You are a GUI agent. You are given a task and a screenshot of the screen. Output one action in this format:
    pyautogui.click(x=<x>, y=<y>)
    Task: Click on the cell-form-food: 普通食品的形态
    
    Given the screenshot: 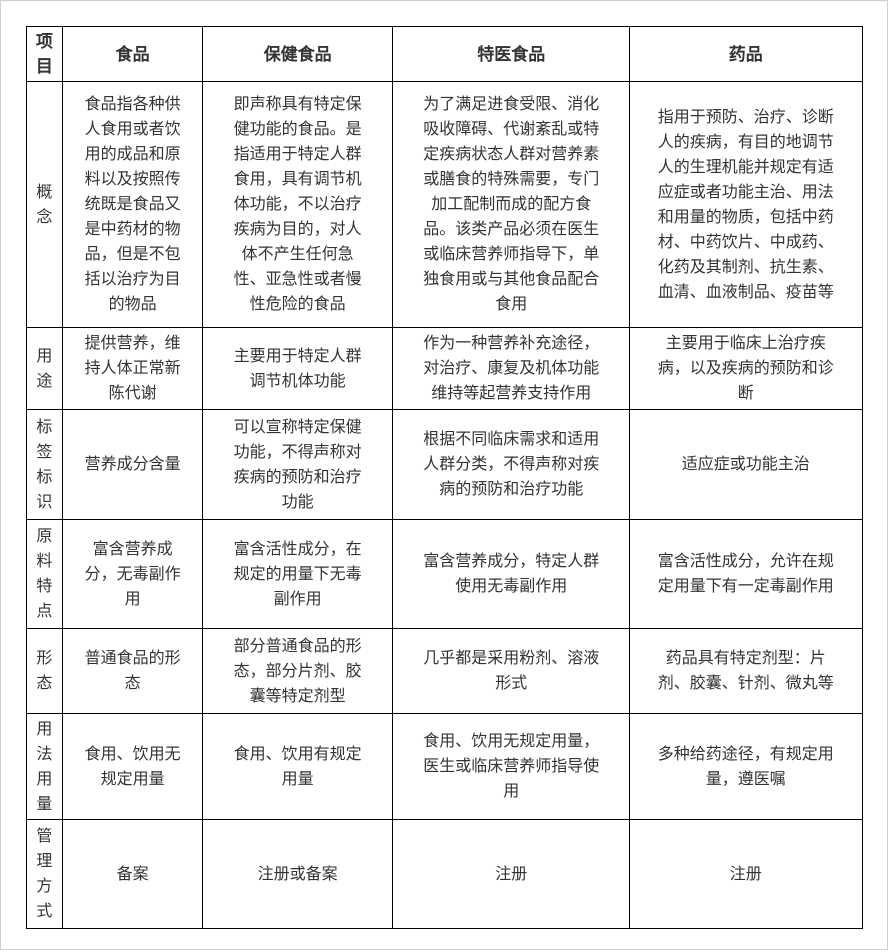 What is the action you would take?
    pyautogui.click(x=132, y=671)
    